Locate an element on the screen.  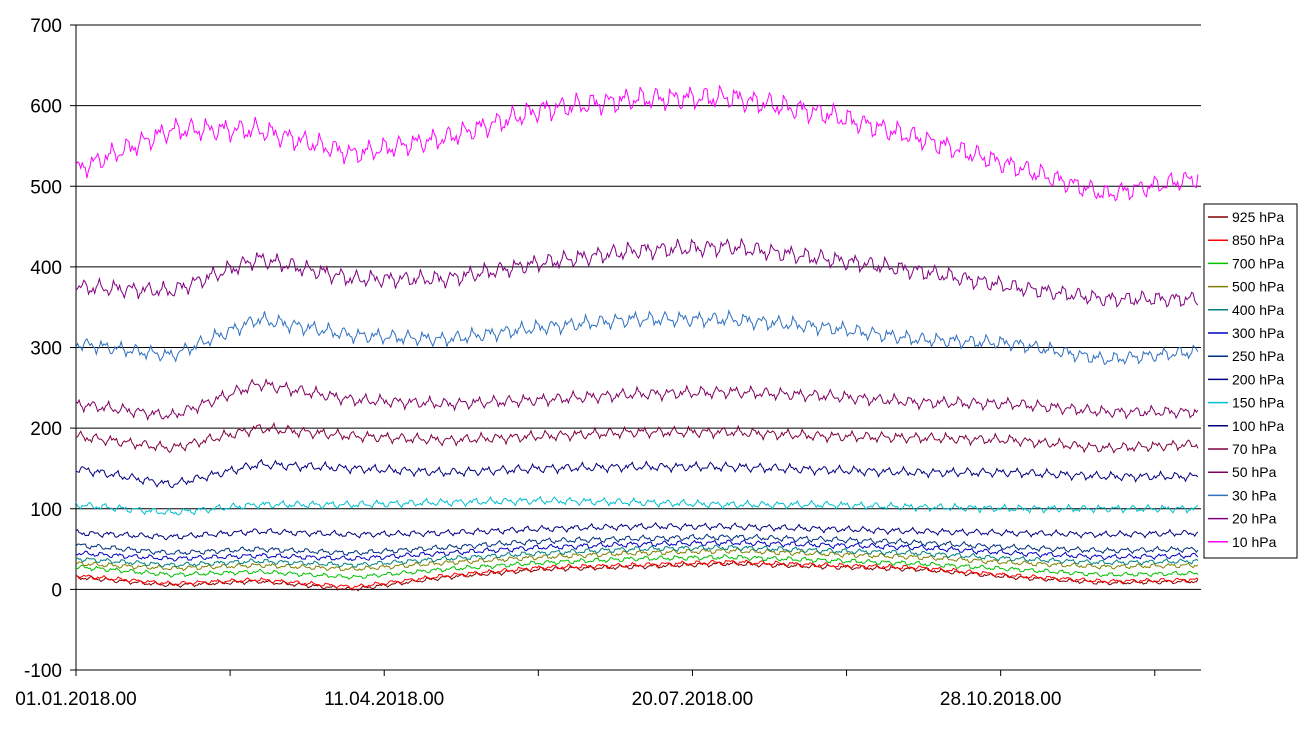
x-tick-label: 28.10.2018.00 is located at coordinates (1001, 699).